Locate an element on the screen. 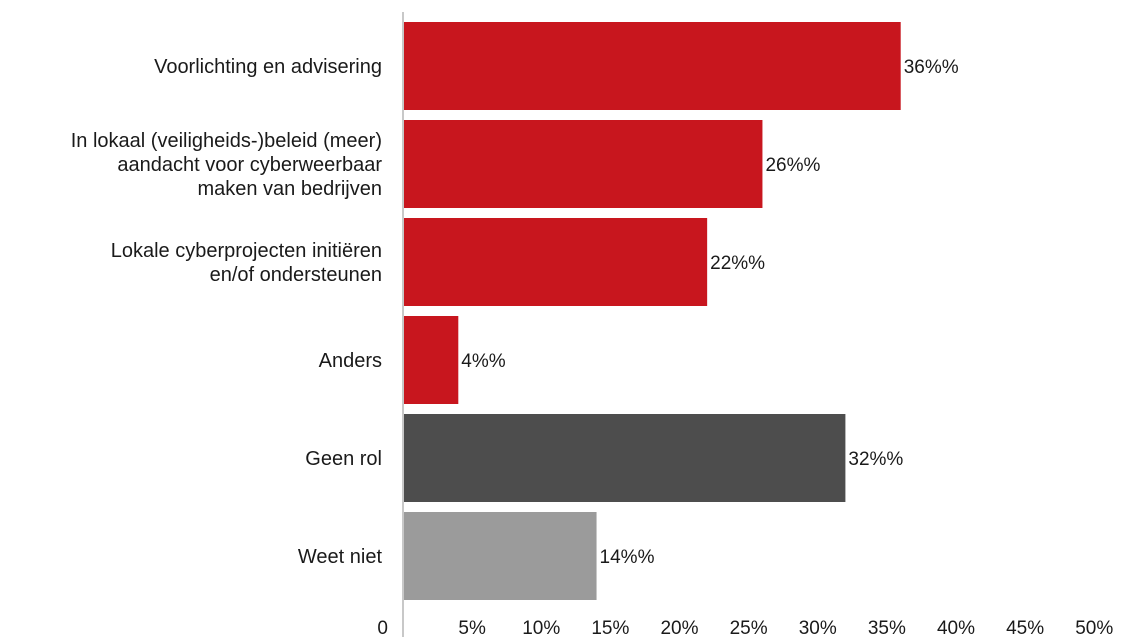 The height and width of the screenshot is (637, 1135). category-label-4: Geen rol is located at coordinates (343, 459).